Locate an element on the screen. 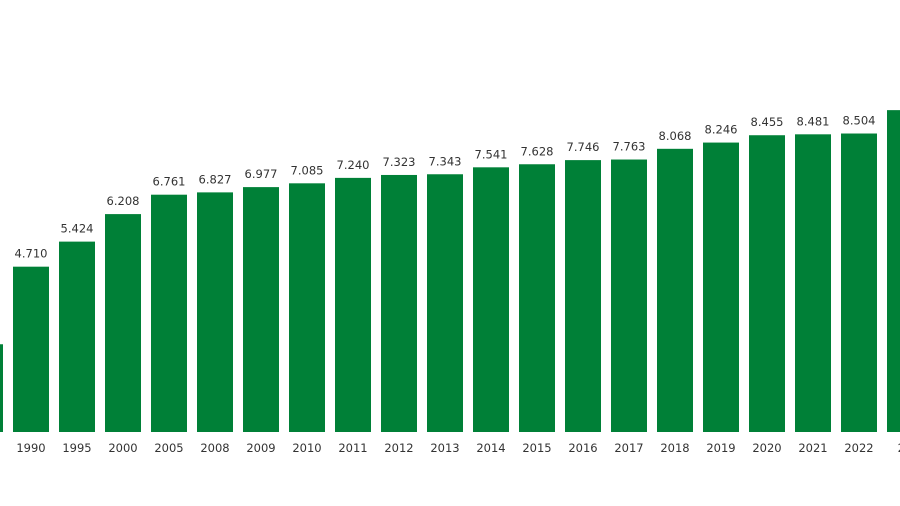 The image size is (900, 506). bar-2019 is located at coordinates (721, 287).